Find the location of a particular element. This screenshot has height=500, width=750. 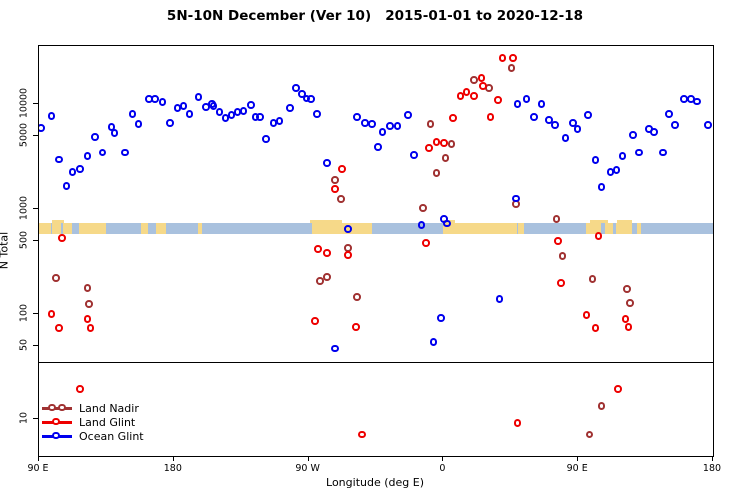

x-axis-tick-label: 90 E is located at coordinates (38, 468).